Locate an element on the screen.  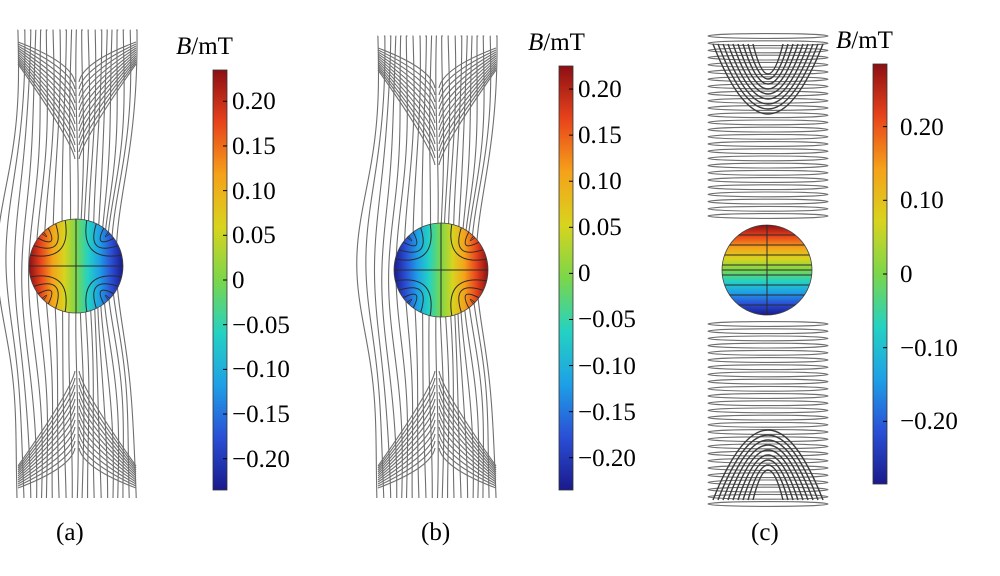
streamline-plot-c is located at coordinates (797, 270).